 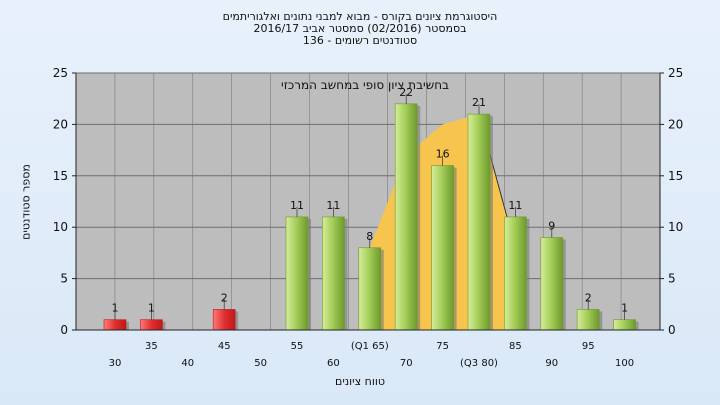 I want to click on y-tick-label-left: 10, so click(x=60, y=227).